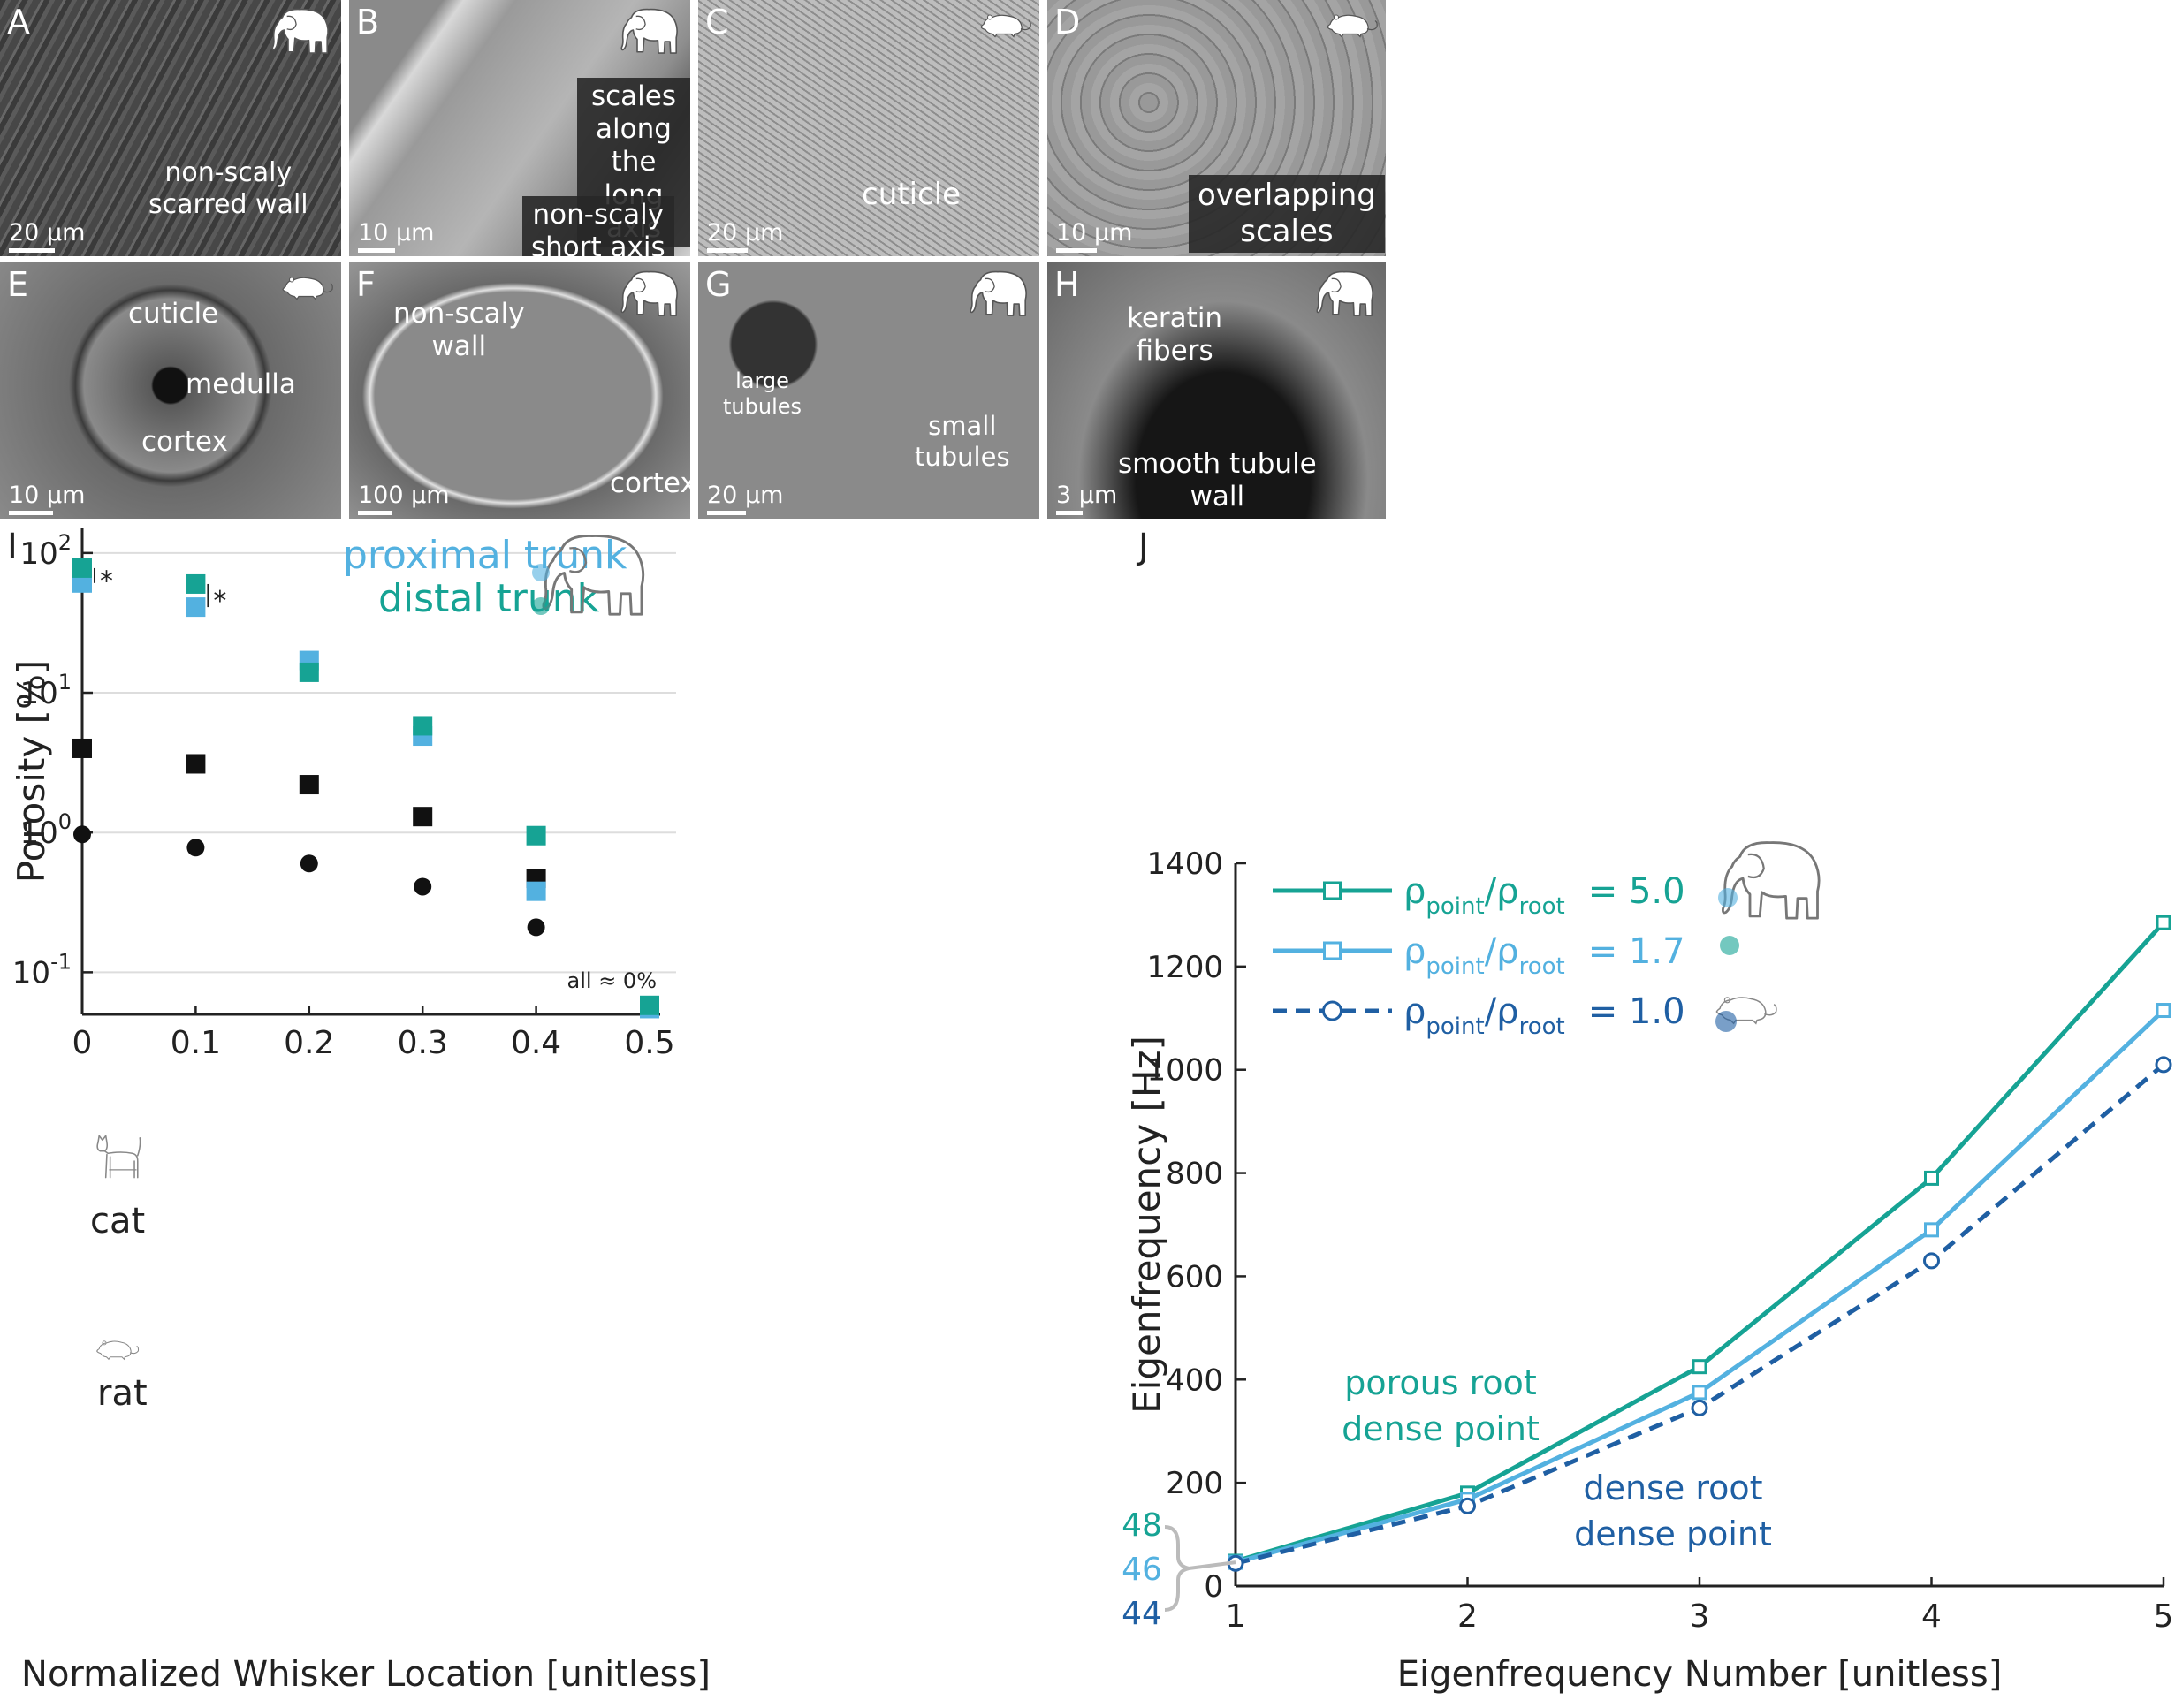 The height and width of the screenshot is (1708, 2175). Describe the element at coordinates (541, 606) in the screenshot. I see `distal-marker` at that location.